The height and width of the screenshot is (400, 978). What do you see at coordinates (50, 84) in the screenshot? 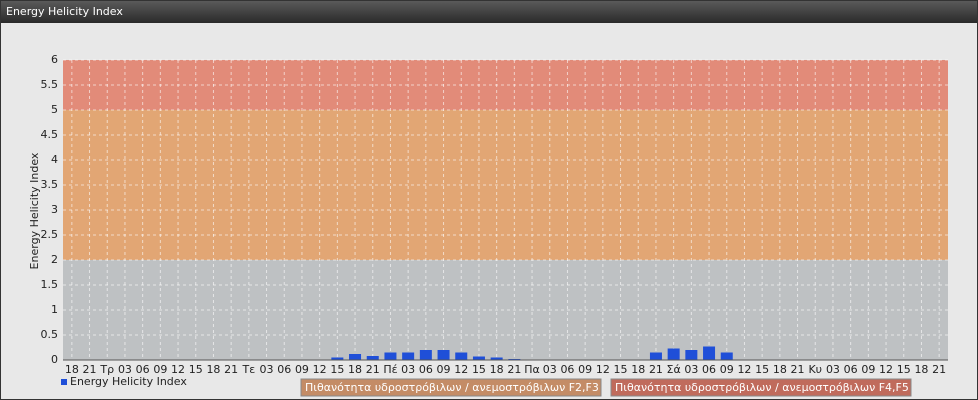
I see `y-tick-label: 5.5` at bounding box center [50, 84].